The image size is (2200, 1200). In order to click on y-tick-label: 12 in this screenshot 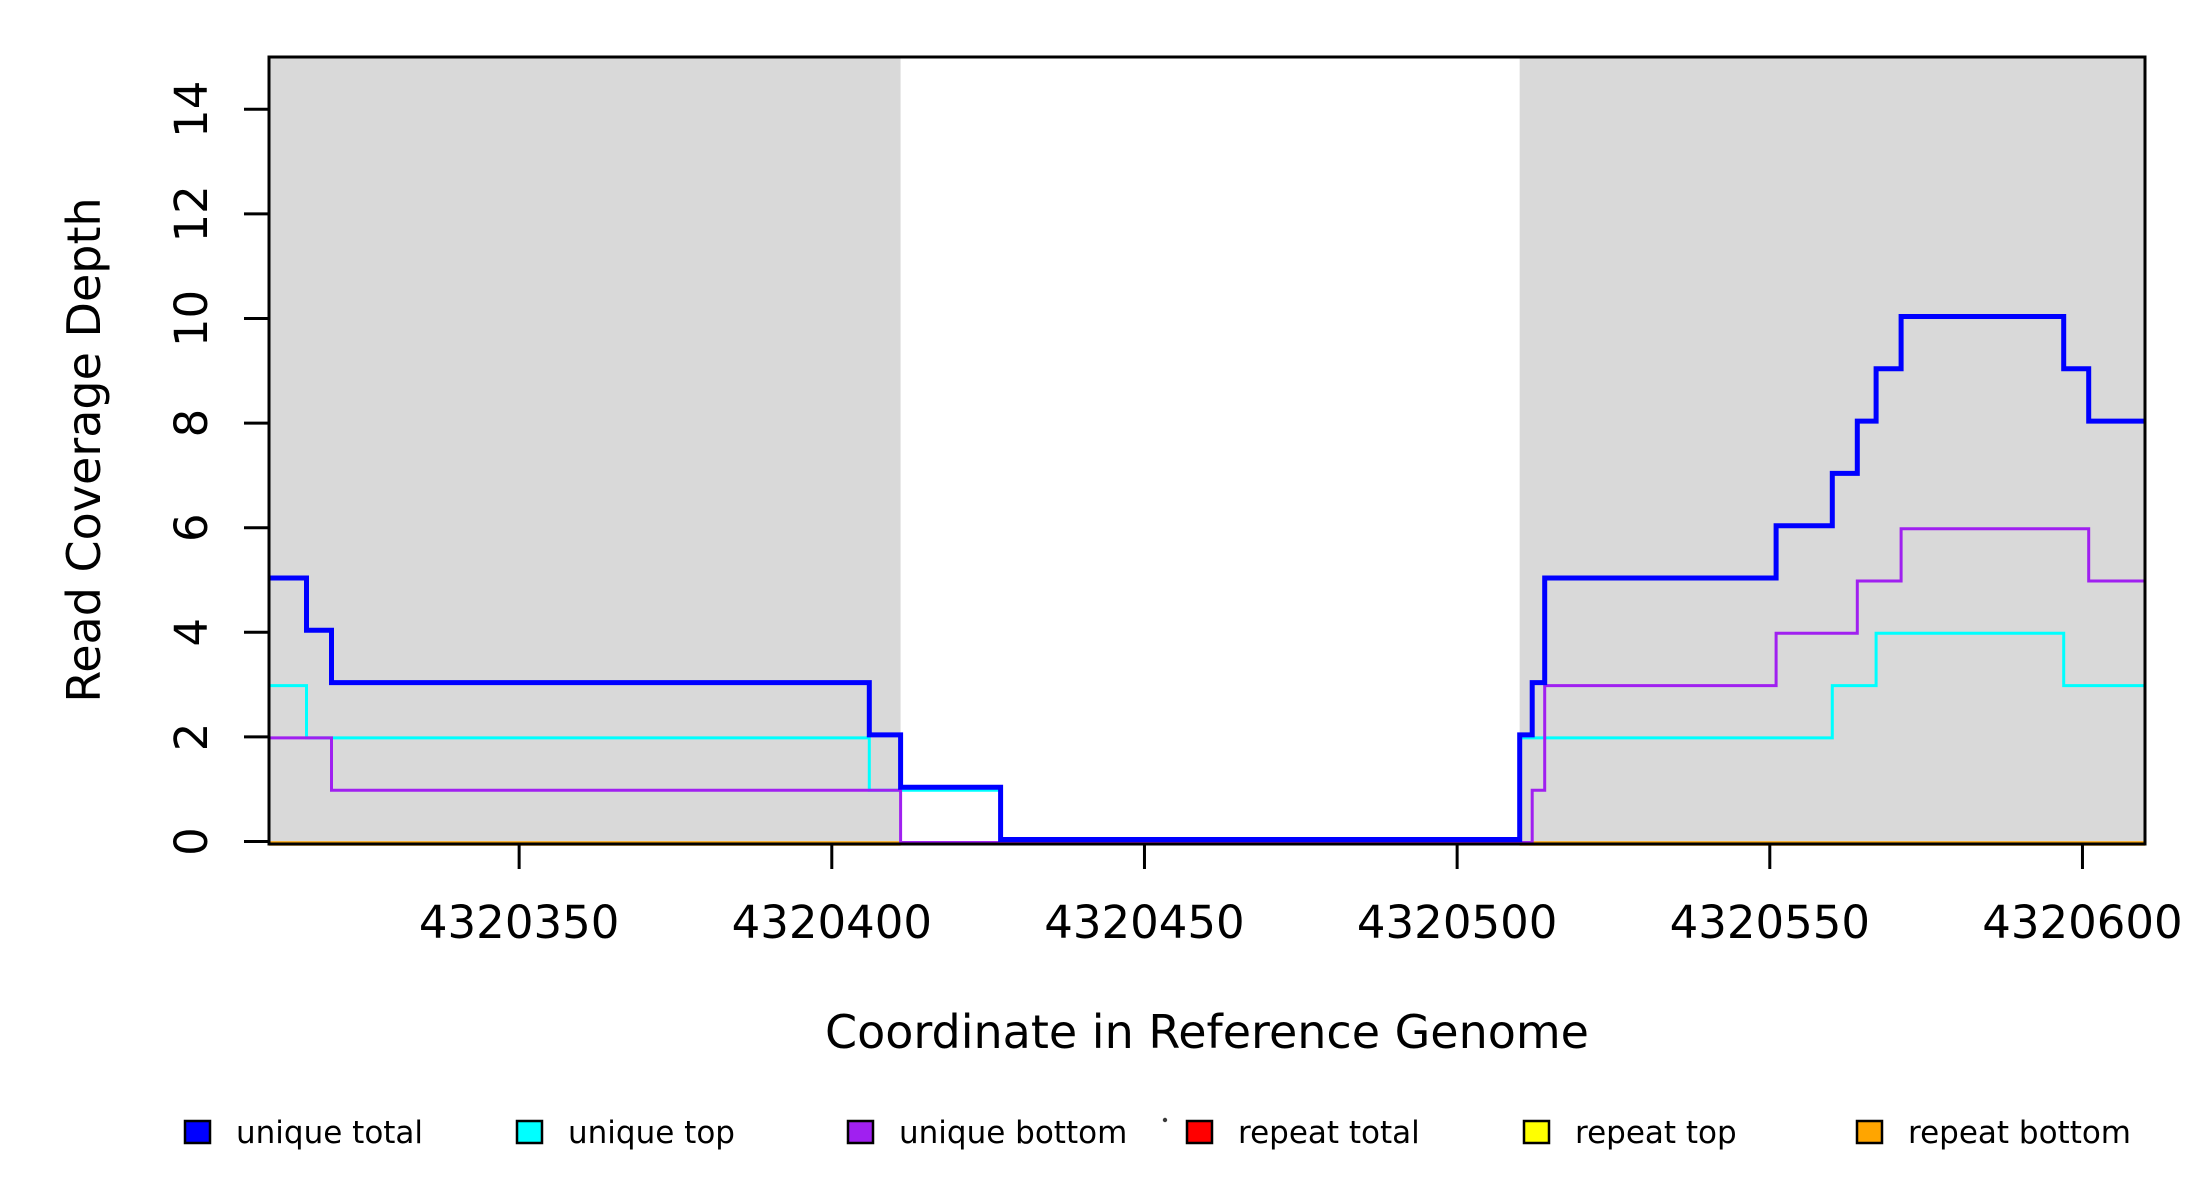, I will do `click(191, 213)`.